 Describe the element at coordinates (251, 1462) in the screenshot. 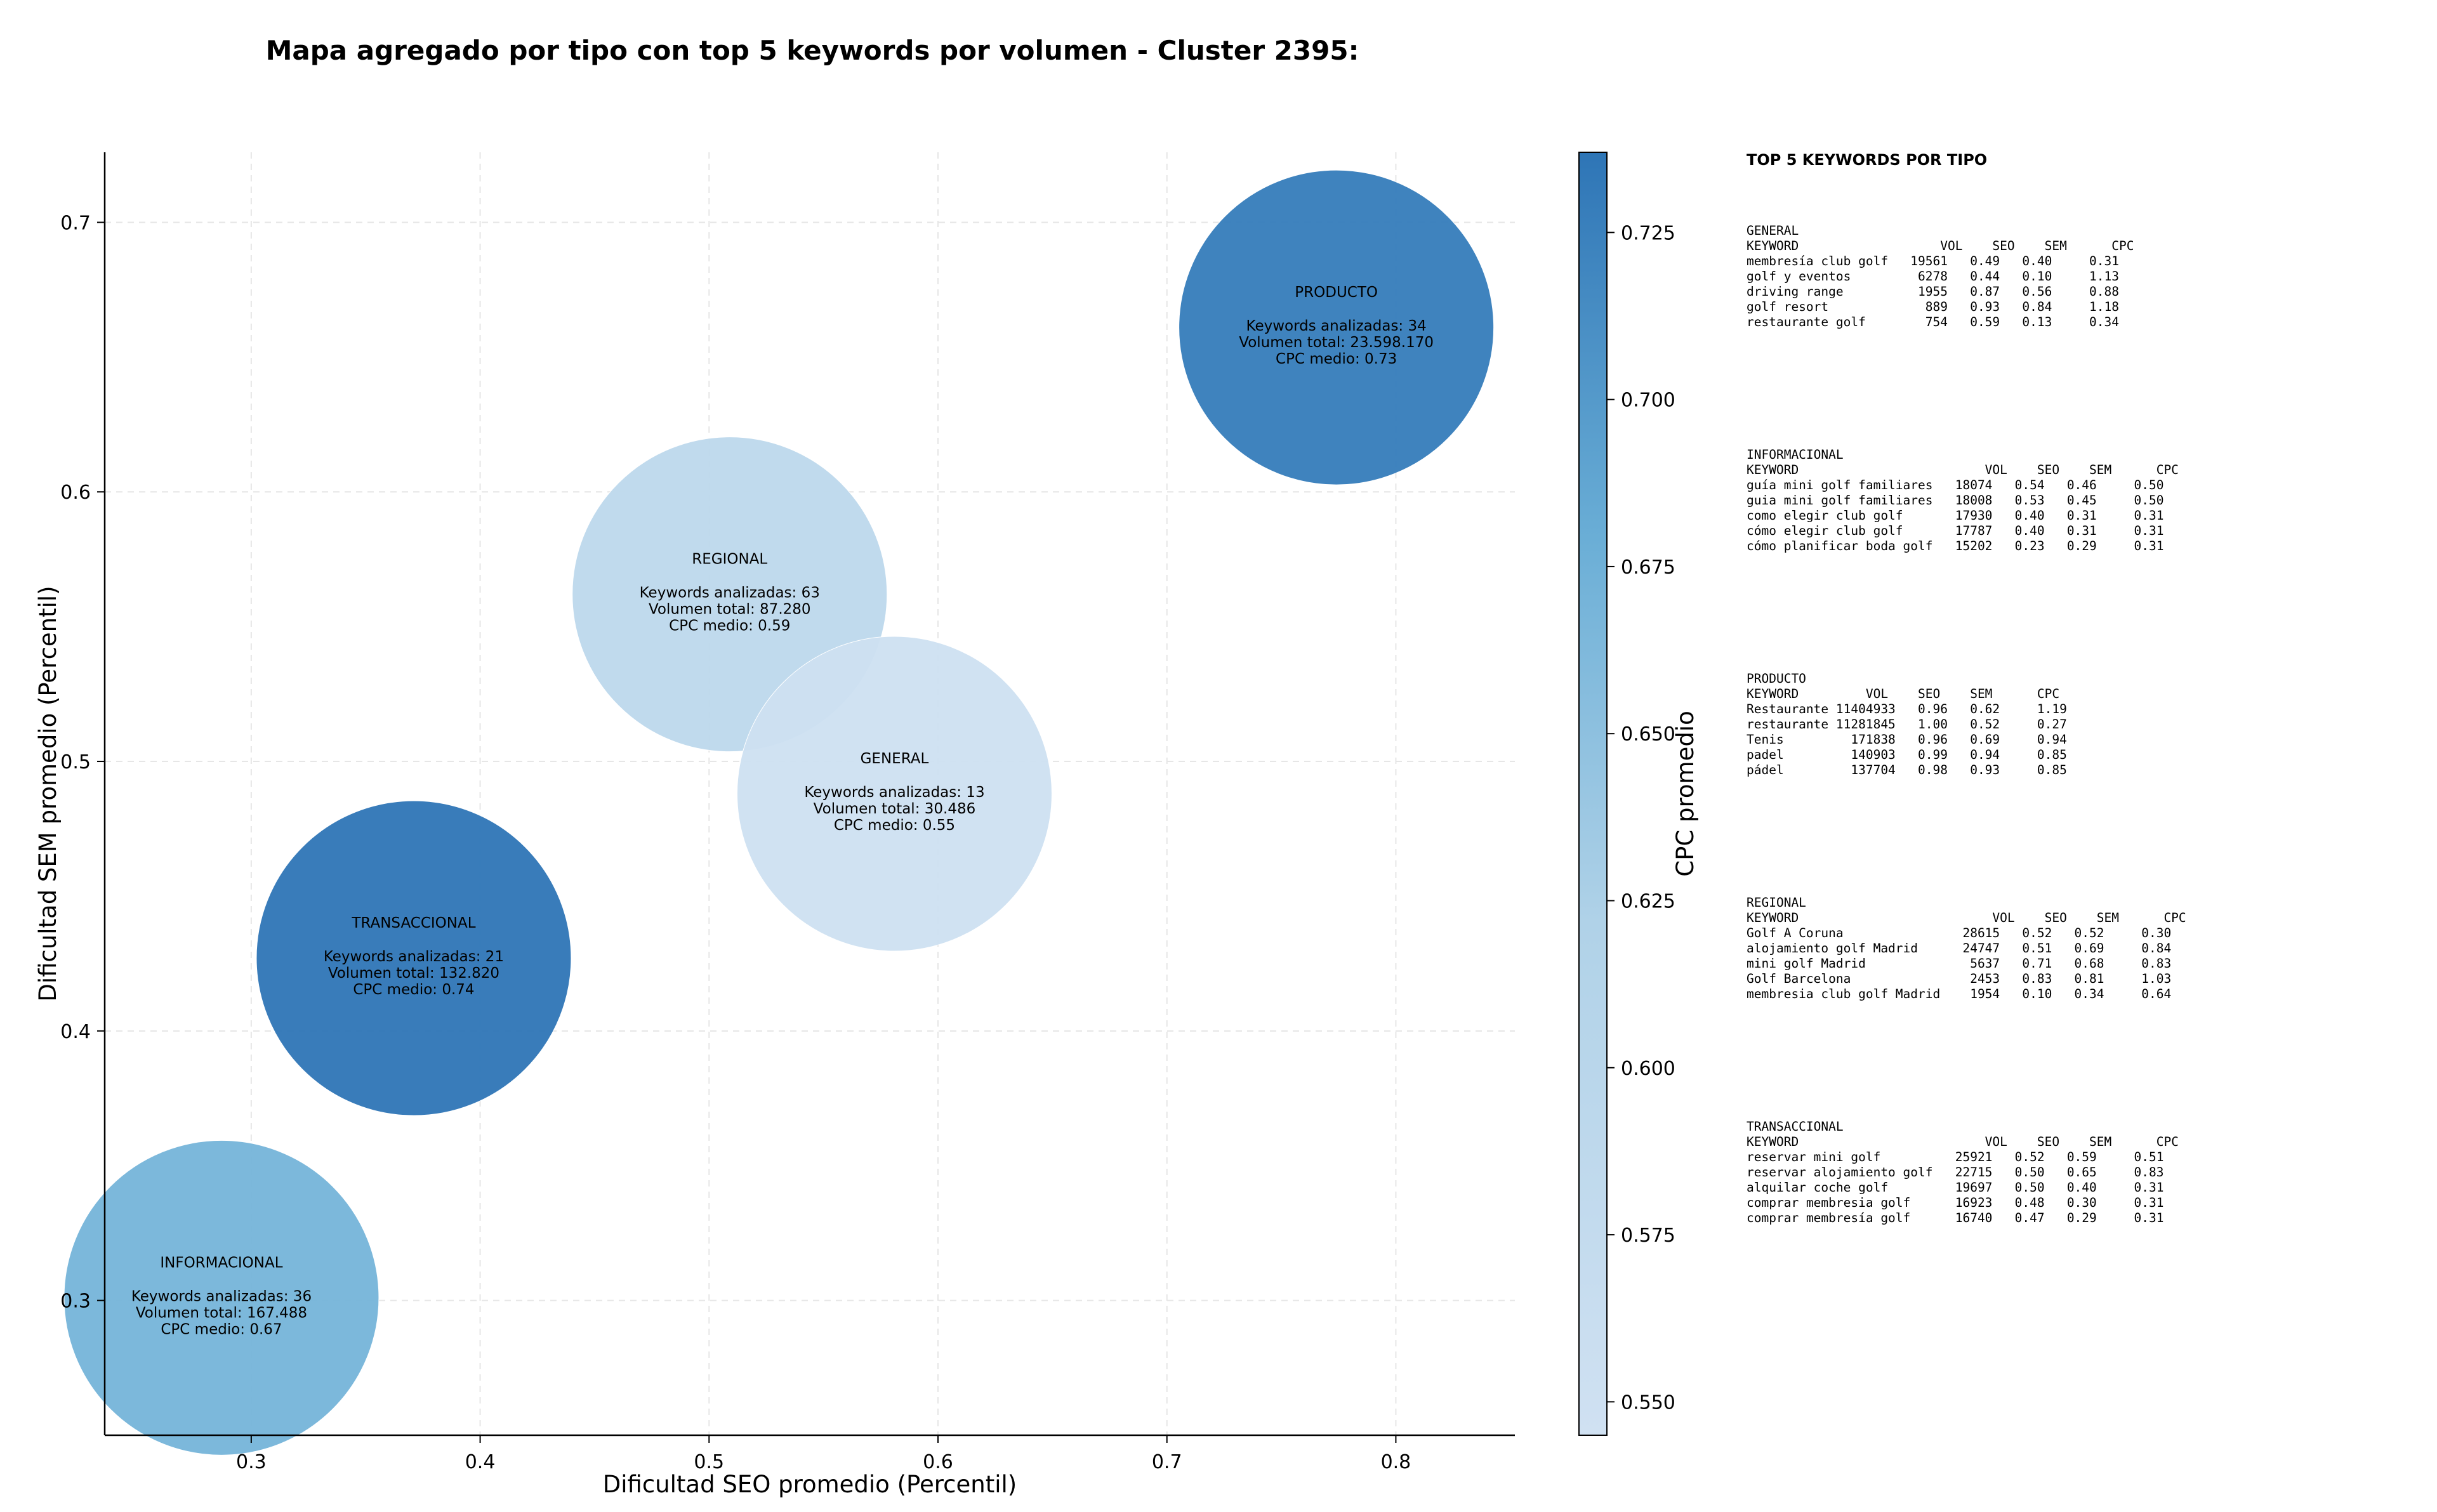

I see `x-tick-label: 0.3` at that location.